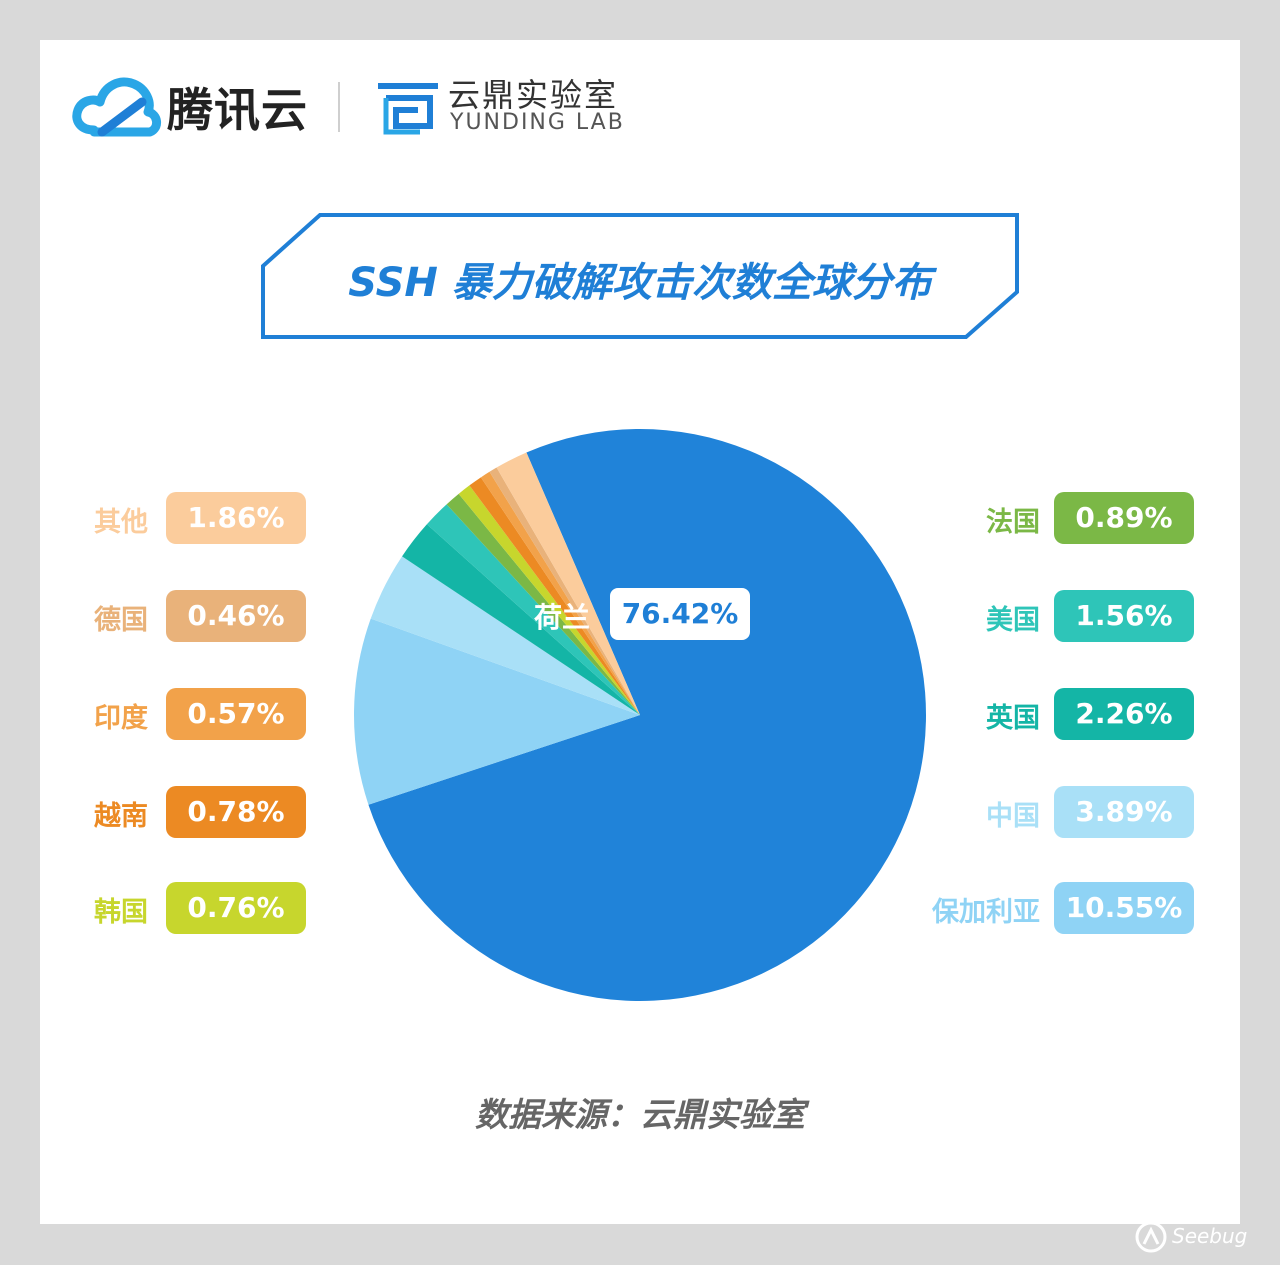 This screenshot has height=1265, width=1280. I want to click on seebug-icon, so click(1151, 1237).